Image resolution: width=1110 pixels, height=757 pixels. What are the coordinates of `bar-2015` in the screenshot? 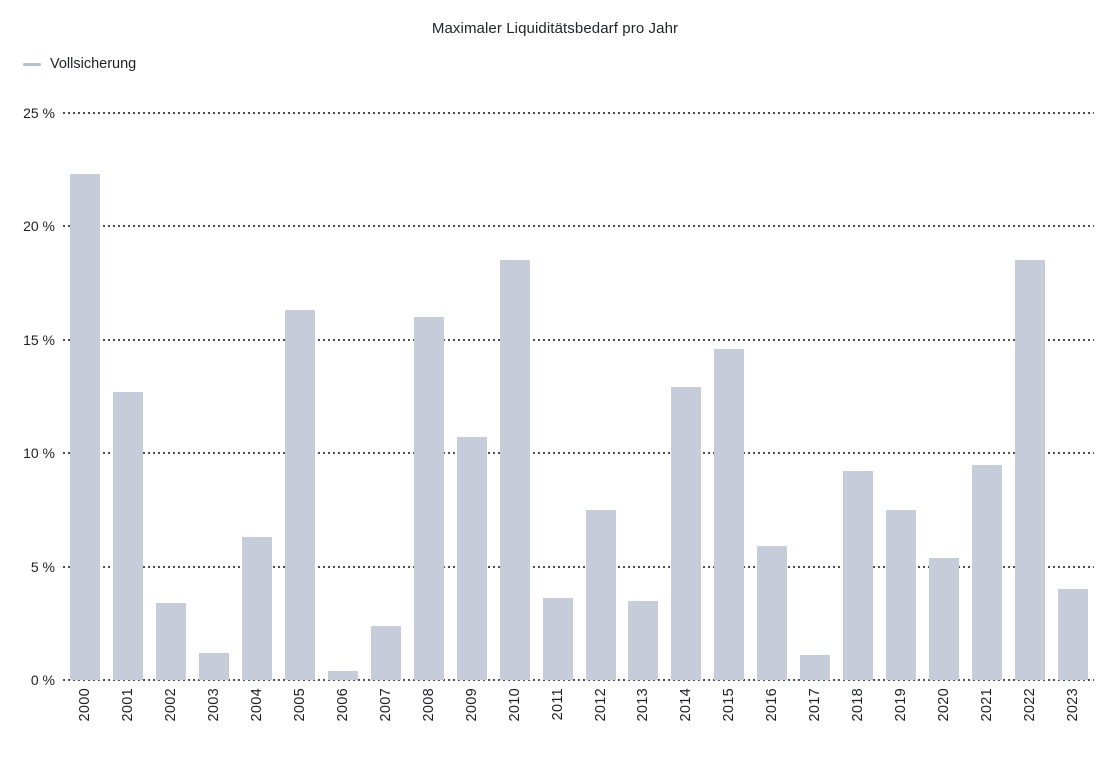 It's located at (729, 514).